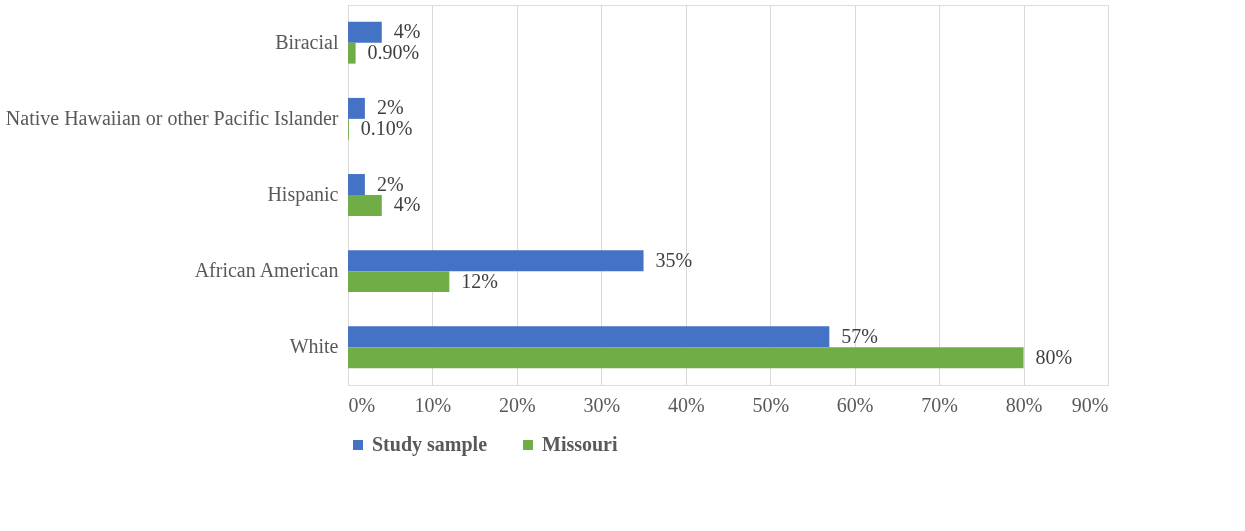 The height and width of the screenshot is (531, 1245). I want to click on x-tick-label: 10%, so click(433, 404).